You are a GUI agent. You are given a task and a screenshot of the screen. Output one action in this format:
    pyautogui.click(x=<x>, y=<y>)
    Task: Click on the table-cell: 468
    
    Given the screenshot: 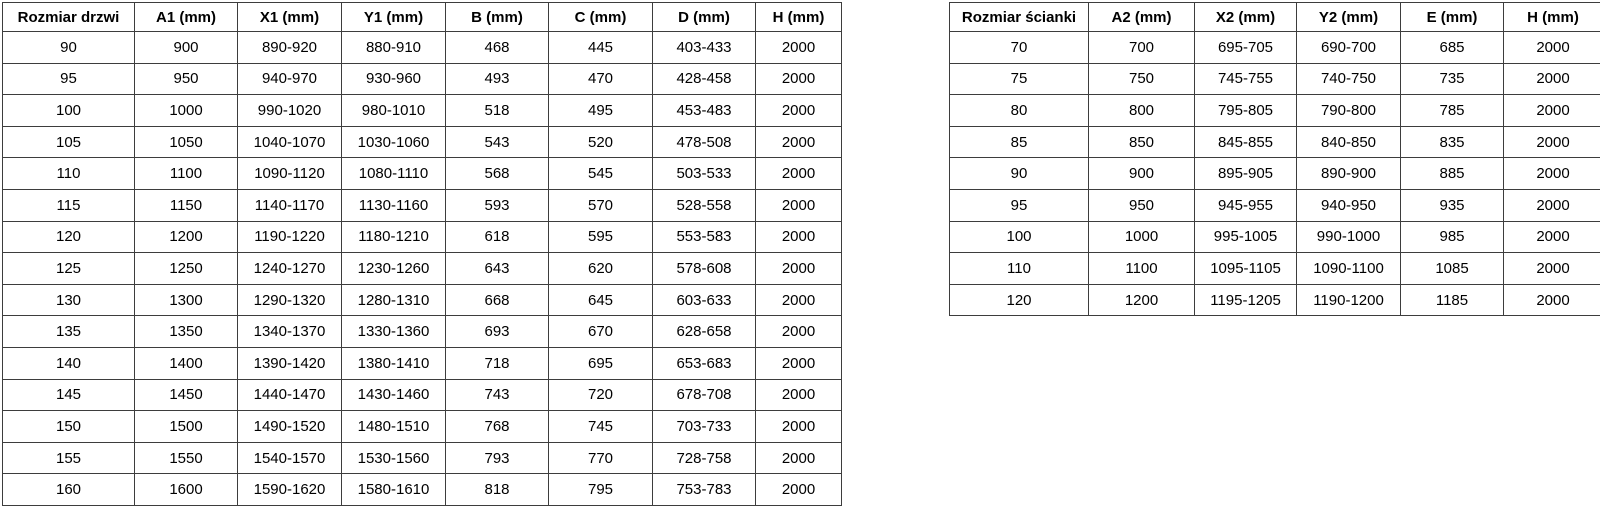 What is the action you would take?
    pyautogui.click(x=497, y=47)
    